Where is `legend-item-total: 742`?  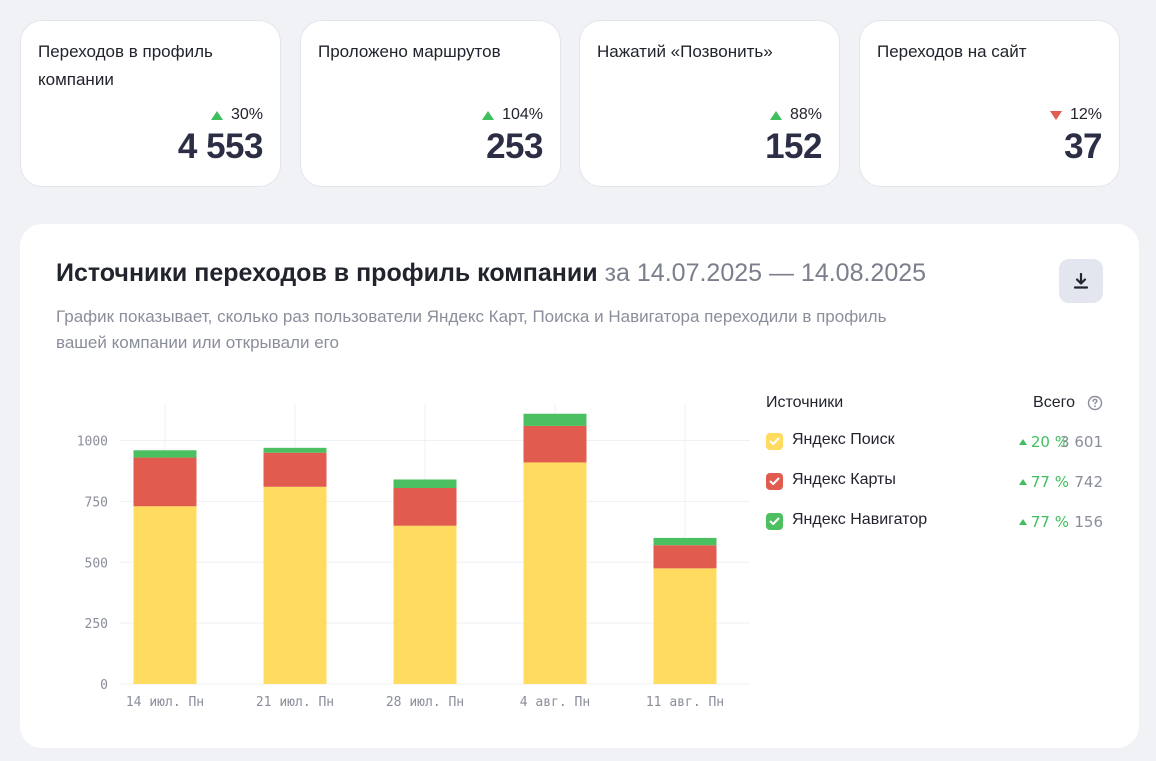 legend-item-total: 742 is located at coordinates (1088, 482).